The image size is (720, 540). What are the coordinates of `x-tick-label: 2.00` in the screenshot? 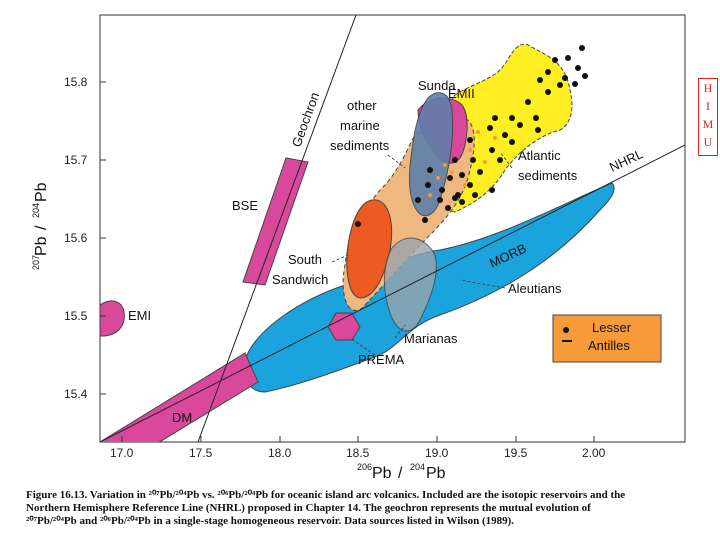 It's located at (594, 453).